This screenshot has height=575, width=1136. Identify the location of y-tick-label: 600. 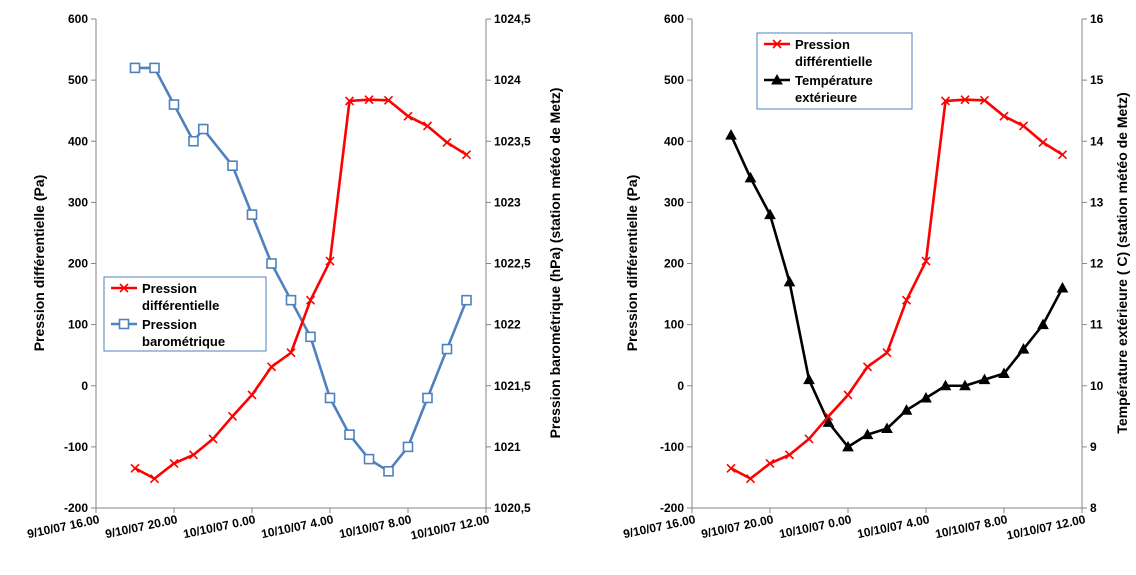
(78, 19).